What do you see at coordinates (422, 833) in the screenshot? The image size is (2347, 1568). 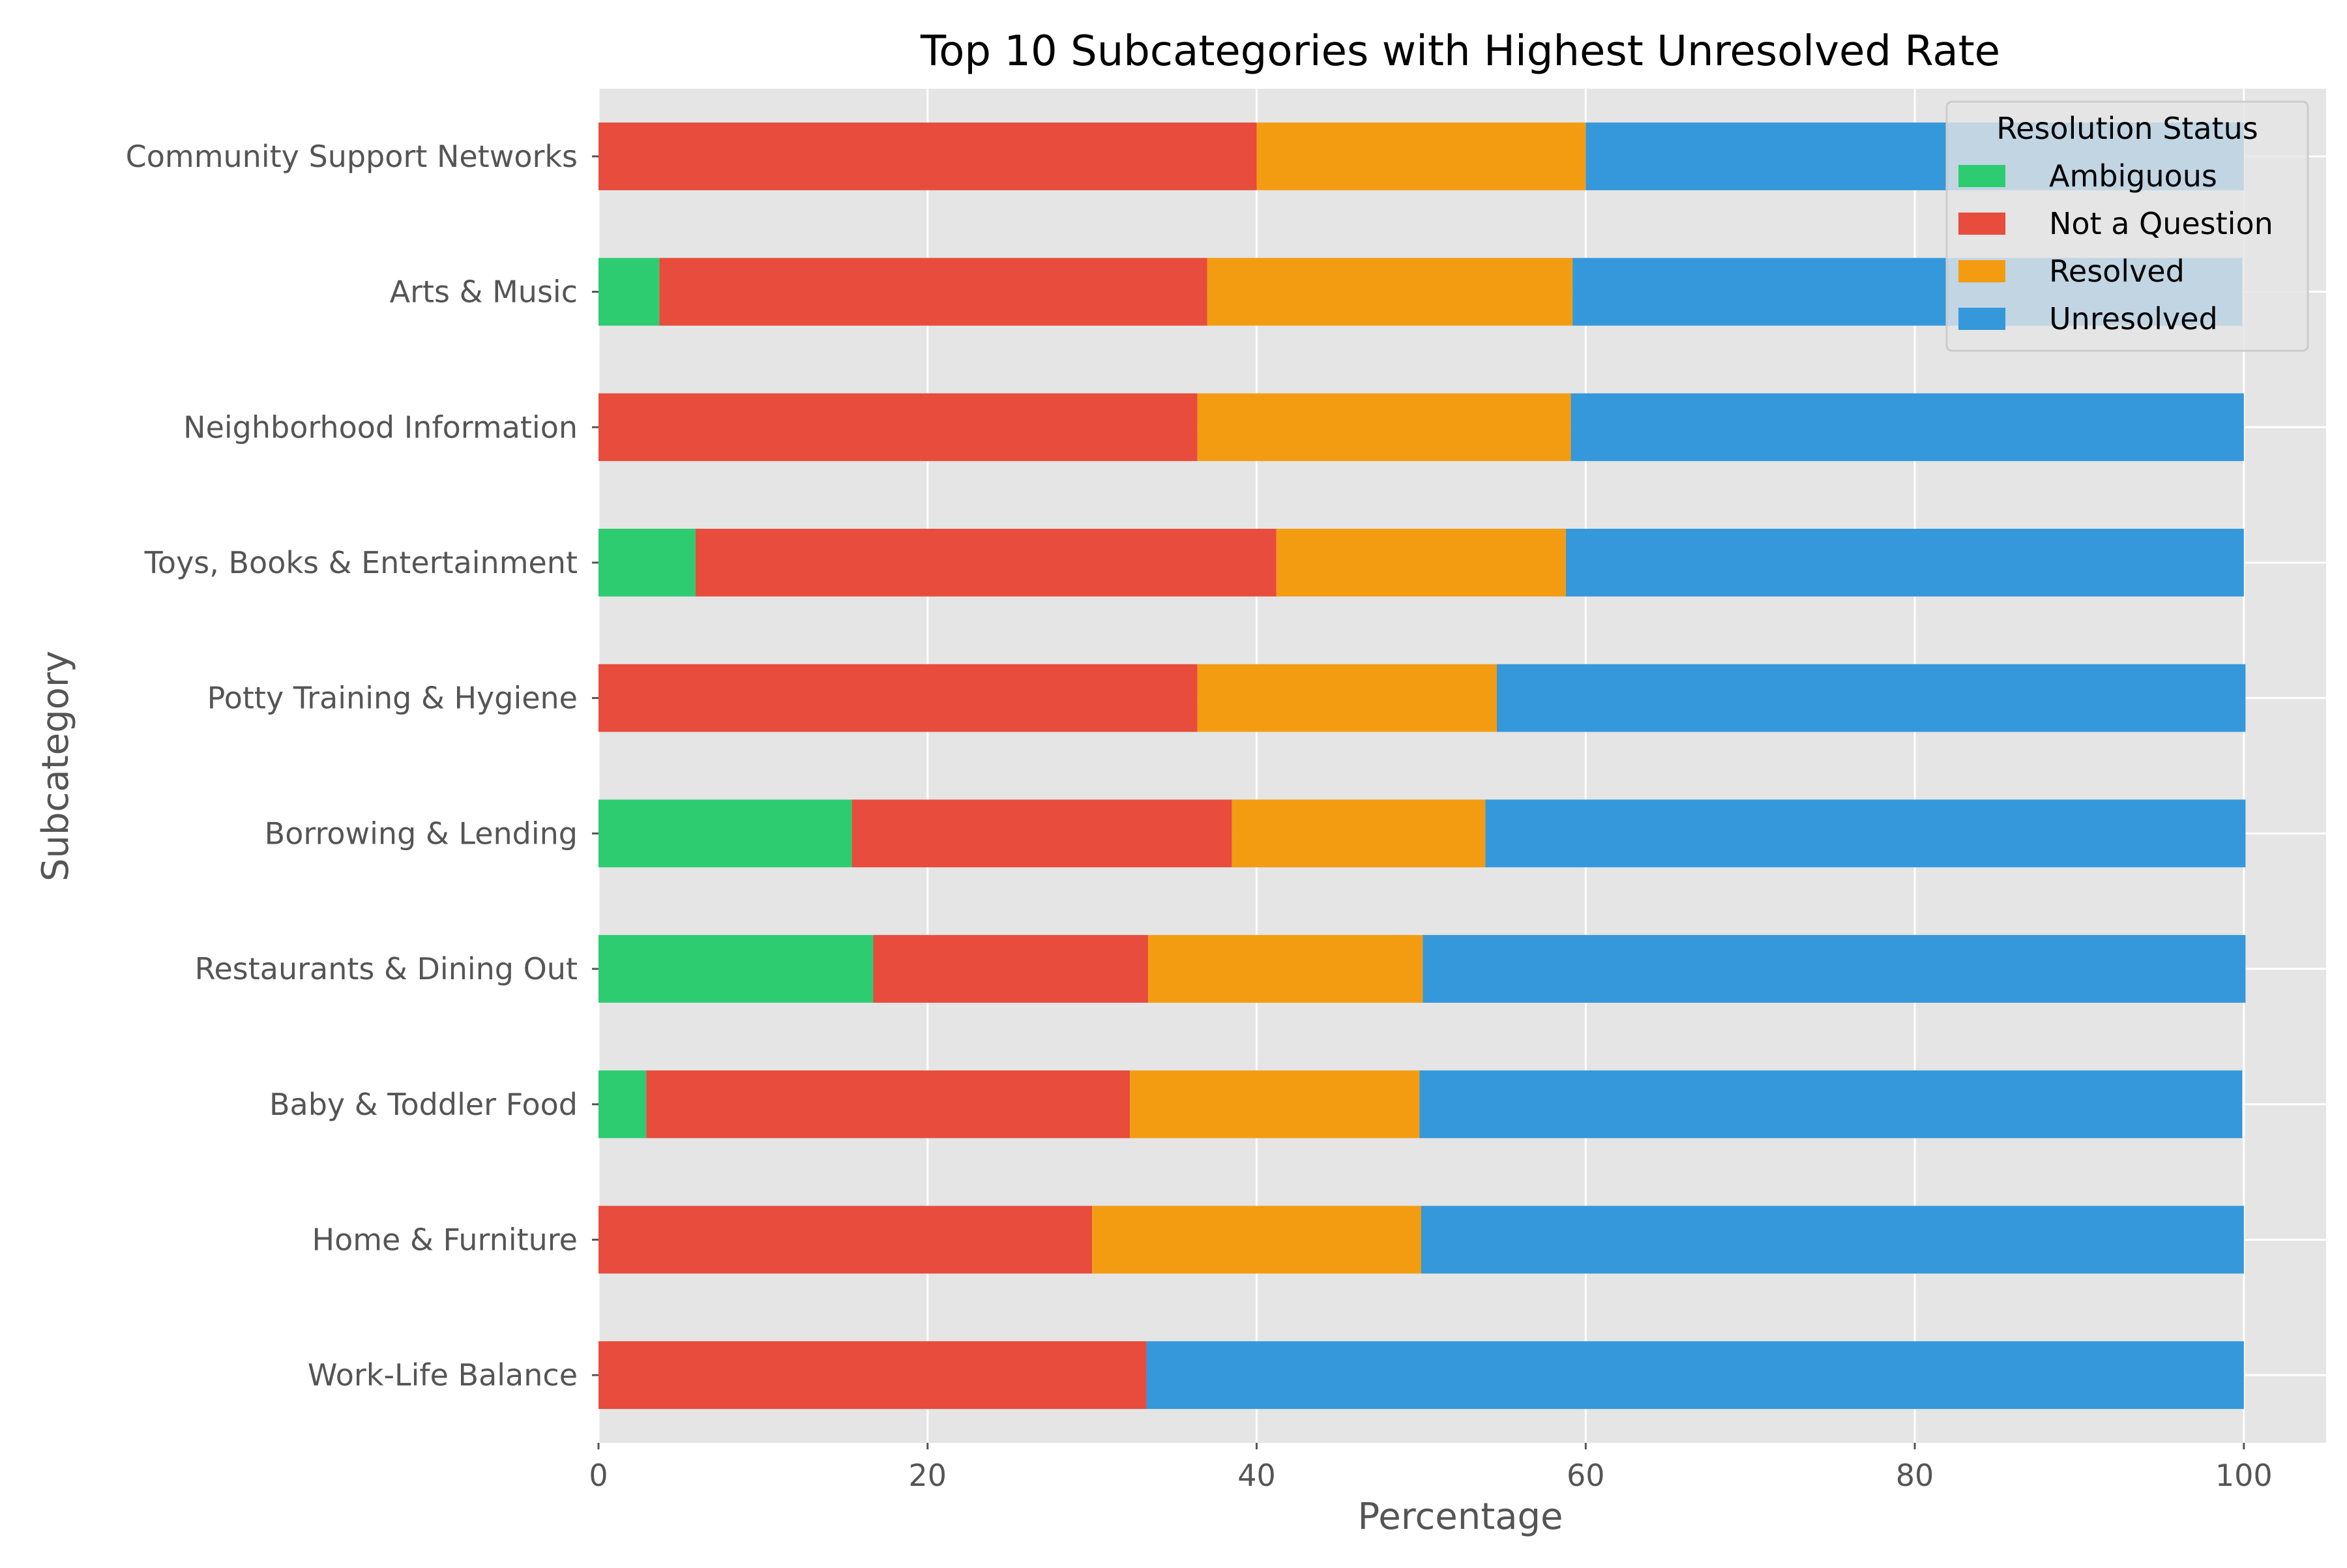 I see `y-tick-label: Borrowing & Lending` at bounding box center [422, 833].